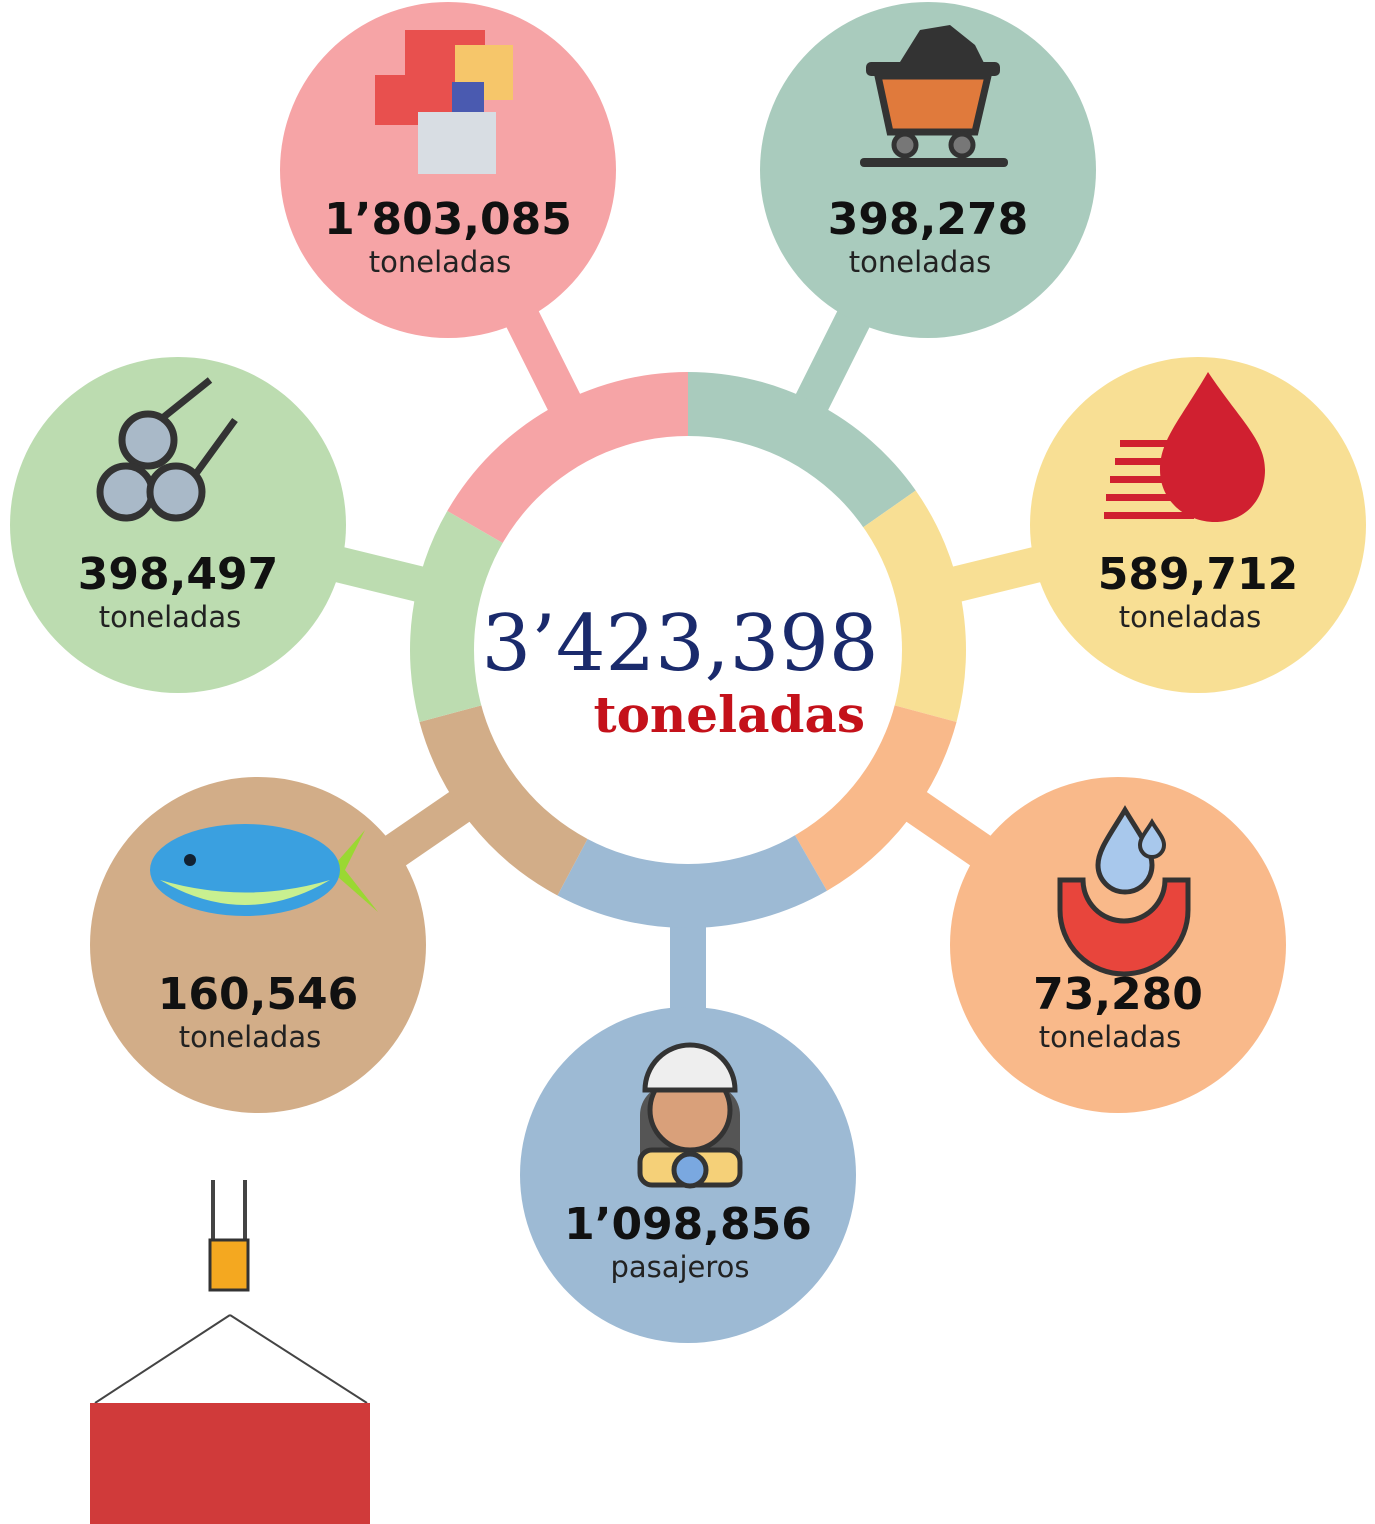 This screenshot has width=1375, height=1524. I want to click on node-value: 1’803,085, so click(448, 219).